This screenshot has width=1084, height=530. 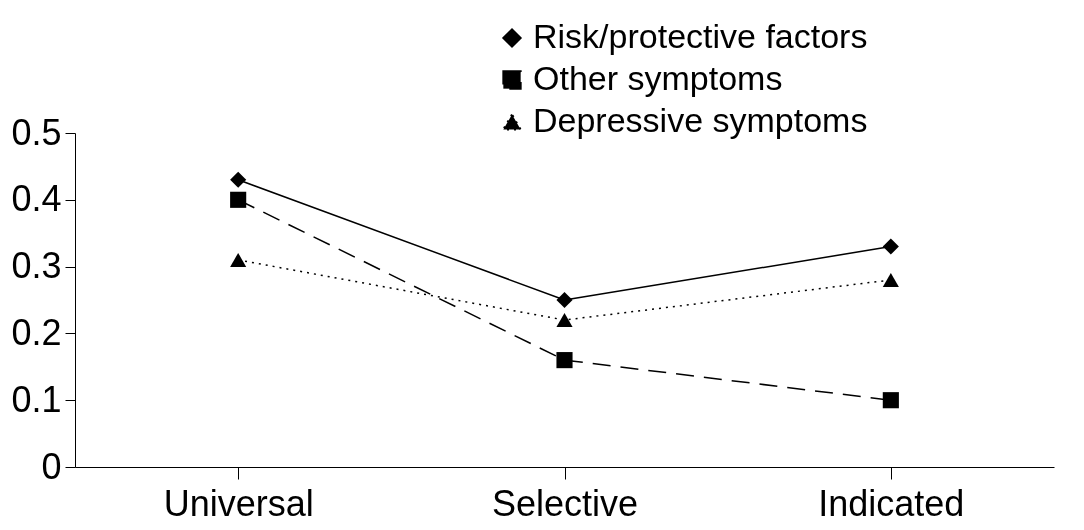 What do you see at coordinates (238, 503) in the screenshot?
I see `x-tick-label: Universal` at bounding box center [238, 503].